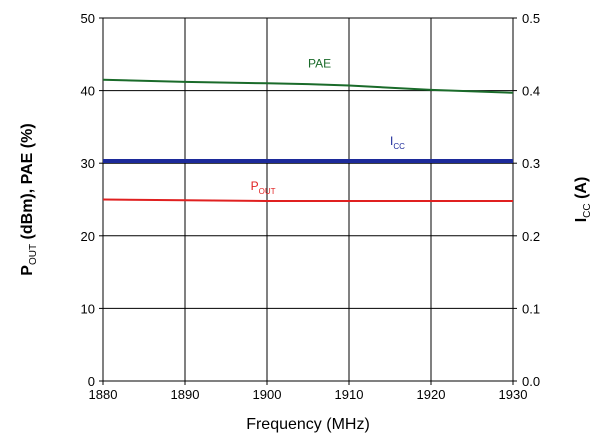  I want to click on series-label-main: PAE, so click(319, 63).